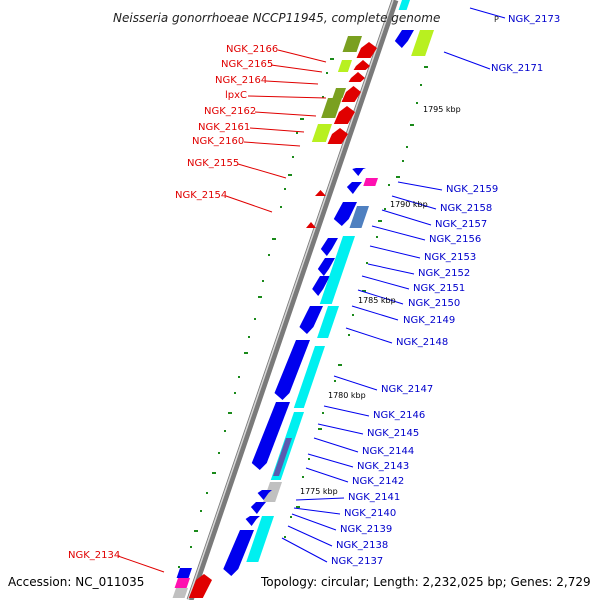 The image size is (600, 600). I want to click on gene-label-ngk-2165: NGK_2165, so click(247, 64).